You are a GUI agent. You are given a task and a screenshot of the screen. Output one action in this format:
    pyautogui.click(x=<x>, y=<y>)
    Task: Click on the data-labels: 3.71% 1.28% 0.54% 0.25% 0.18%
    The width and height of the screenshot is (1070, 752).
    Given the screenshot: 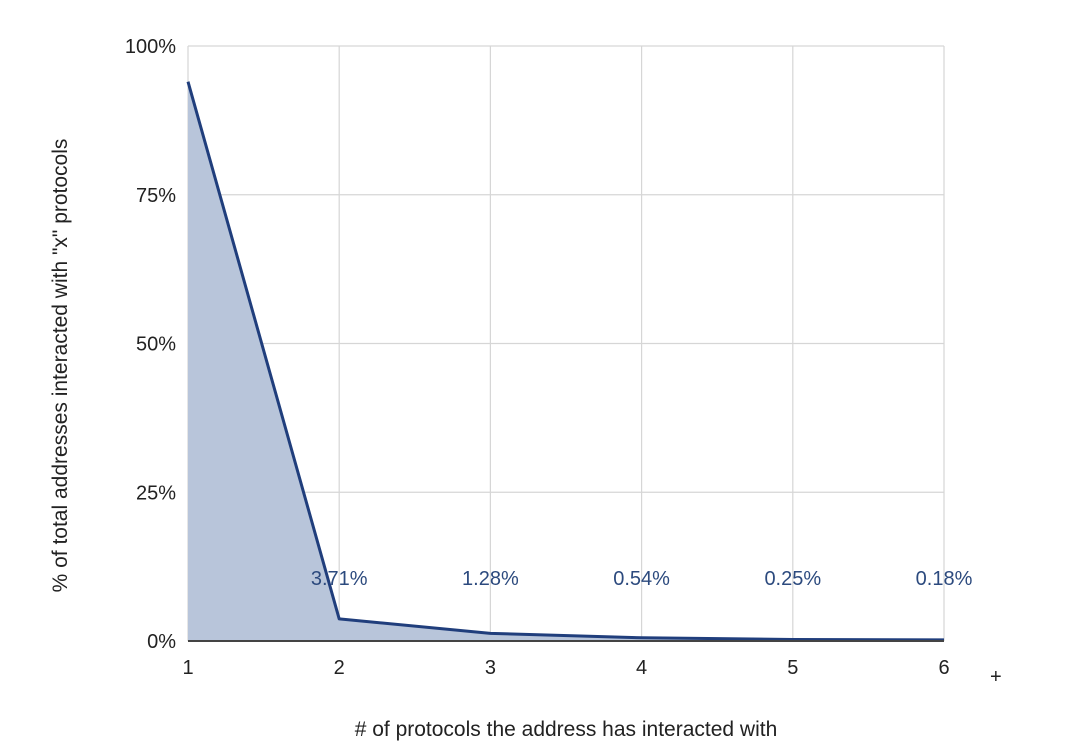 What is the action you would take?
    pyautogui.click(x=642, y=579)
    